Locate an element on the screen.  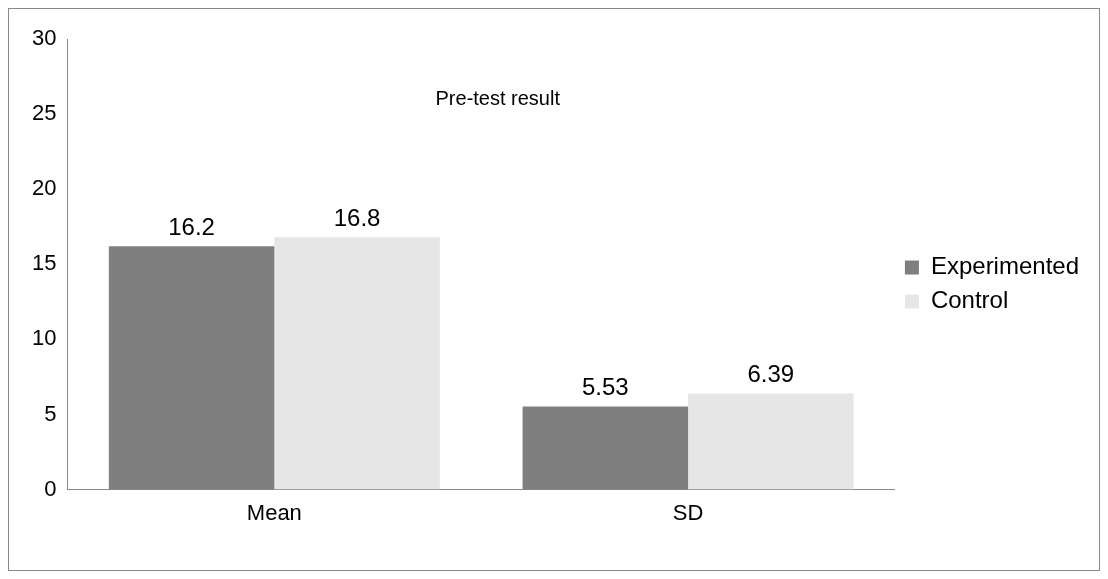
y-tick-label: 0 is located at coordinates (50, 488).